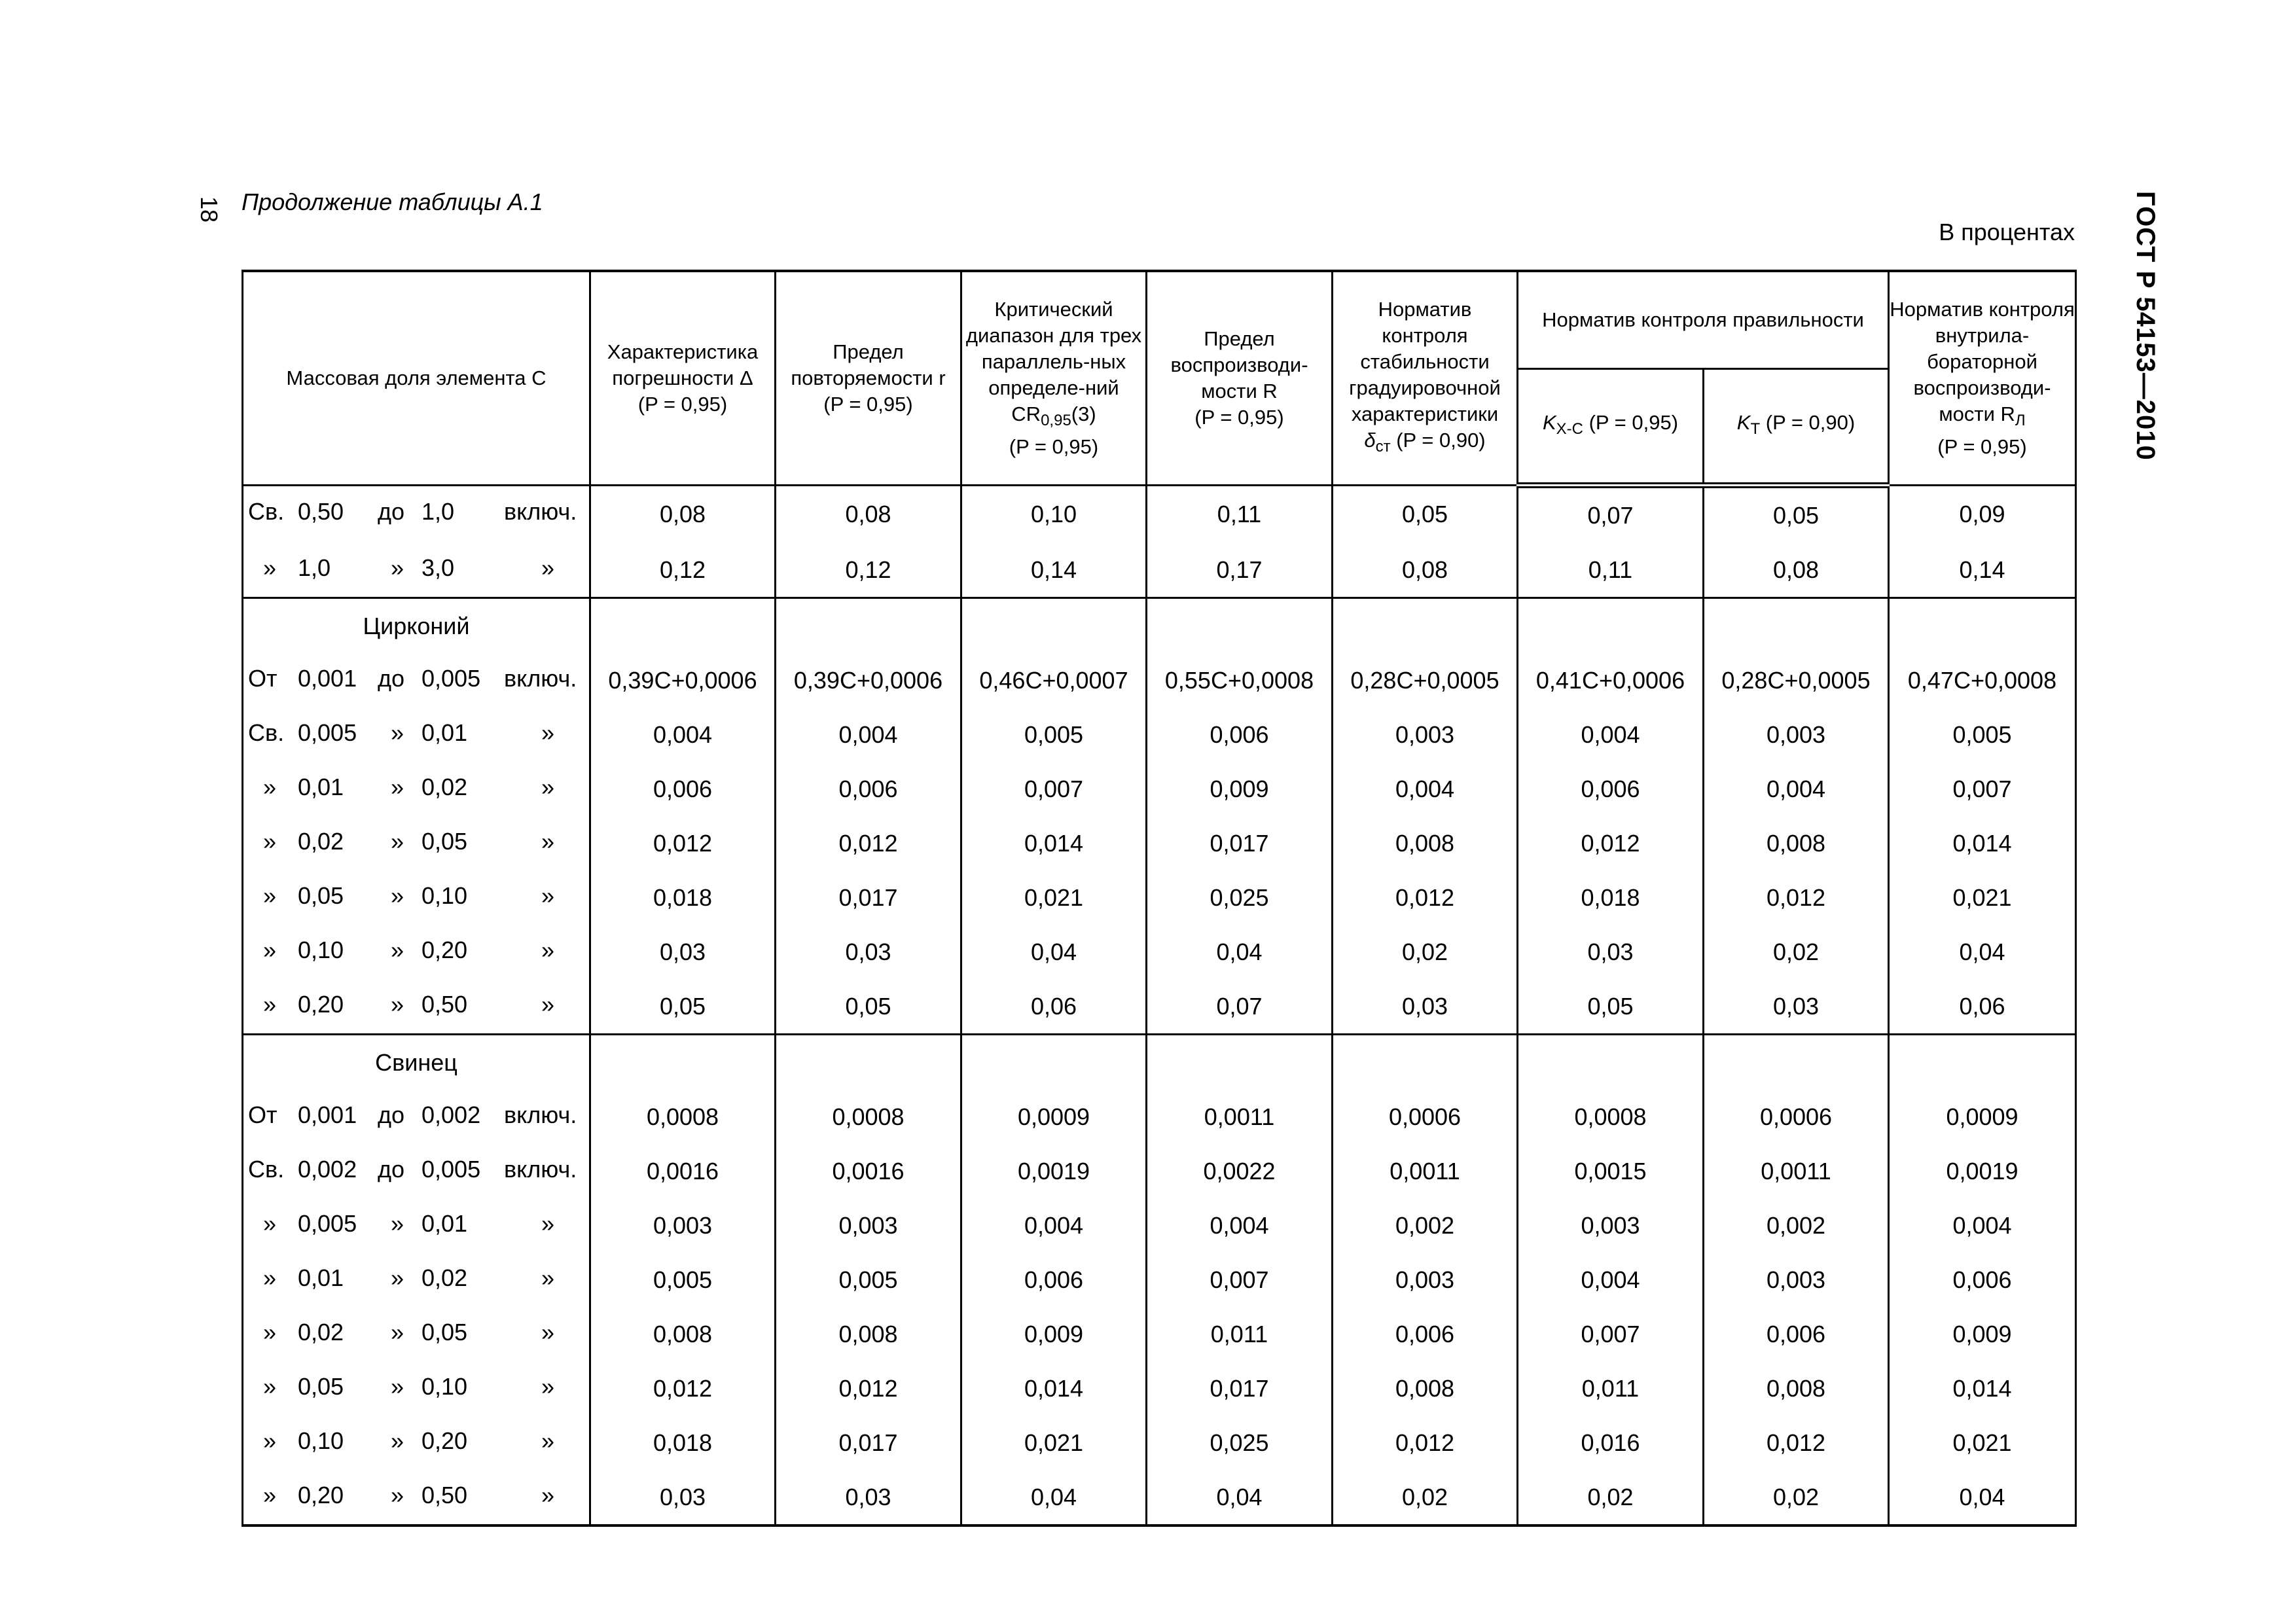 The image size is (2296, 1623). What do you see at coordinates (868, 1171) in the screenshot?
I see `value-repeatability: 0,0016` at bounding box center [868, 1171].